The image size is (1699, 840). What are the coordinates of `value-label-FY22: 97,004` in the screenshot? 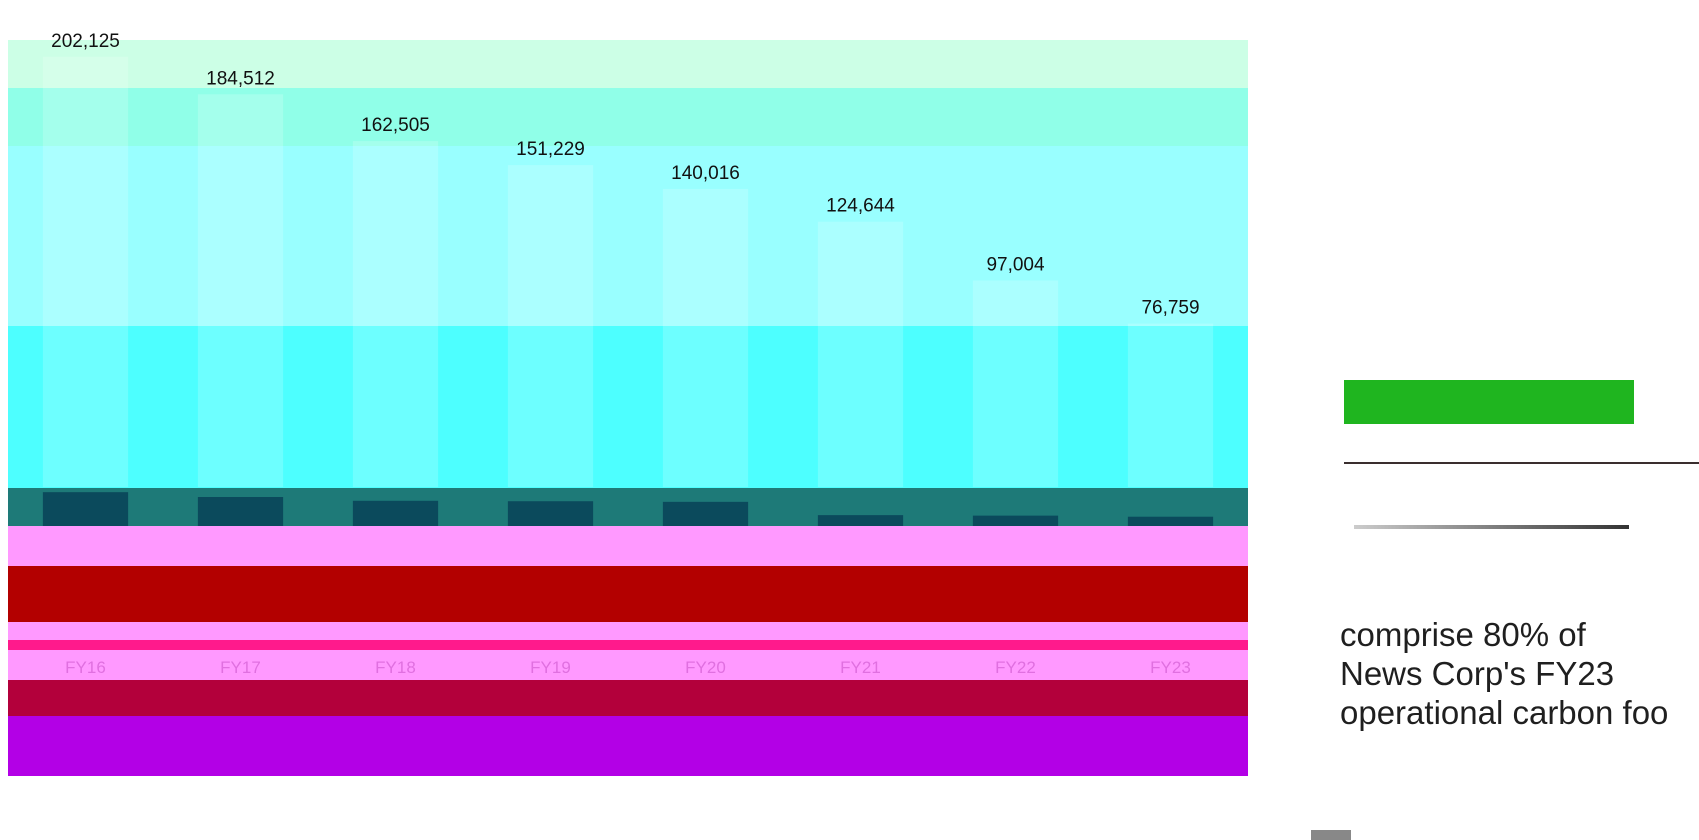 It's located at (1015, 265).